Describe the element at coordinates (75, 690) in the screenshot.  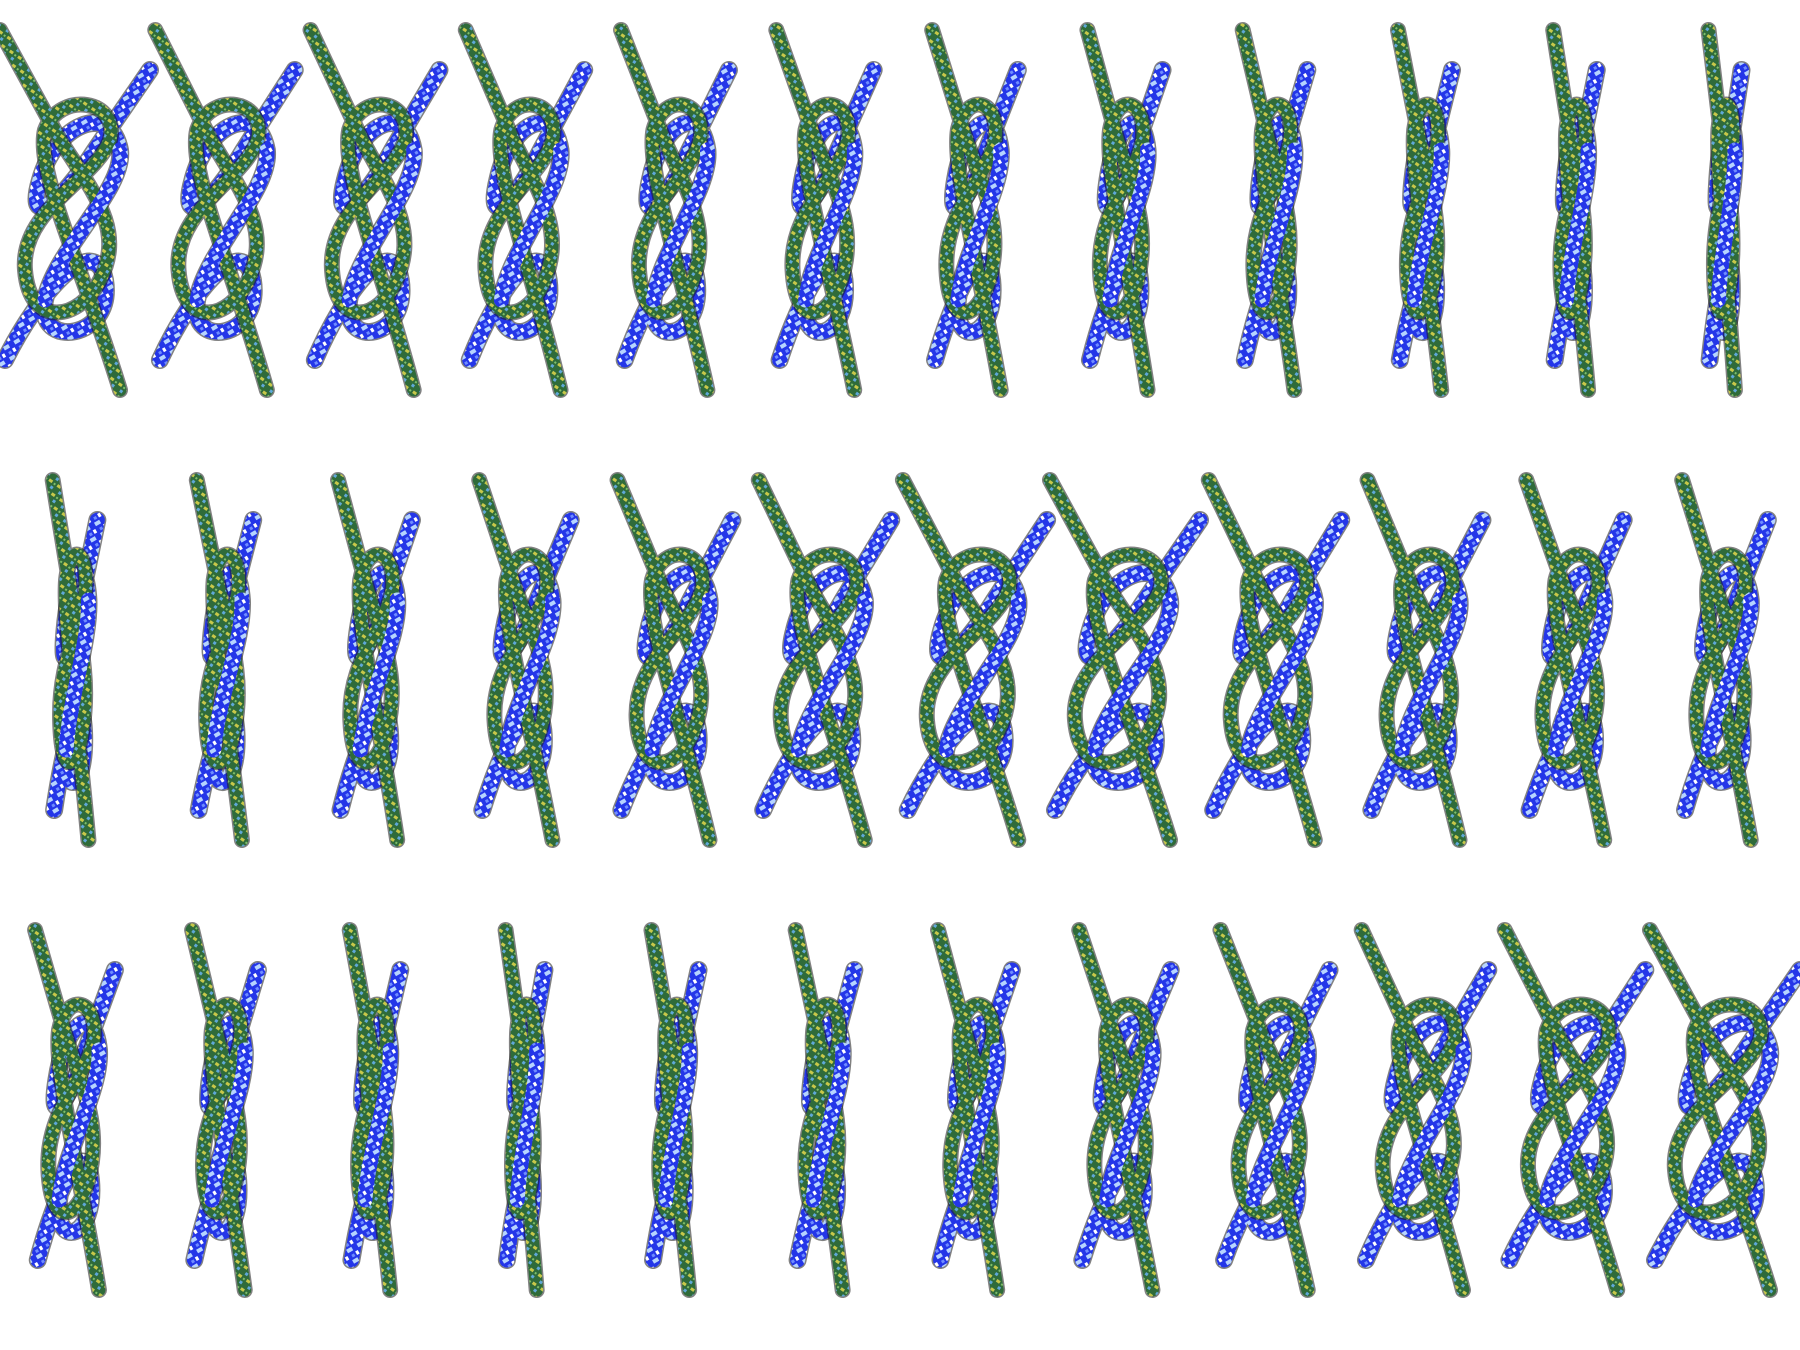
I see `knot-frame-r1-c0` at that location.